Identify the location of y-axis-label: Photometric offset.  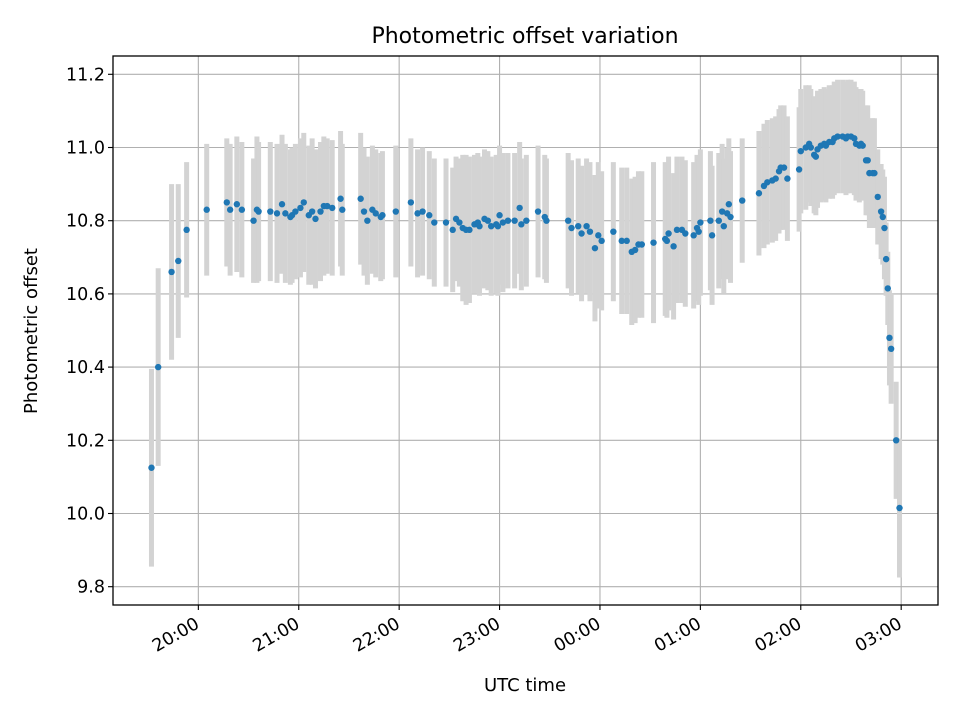
(31, 331).